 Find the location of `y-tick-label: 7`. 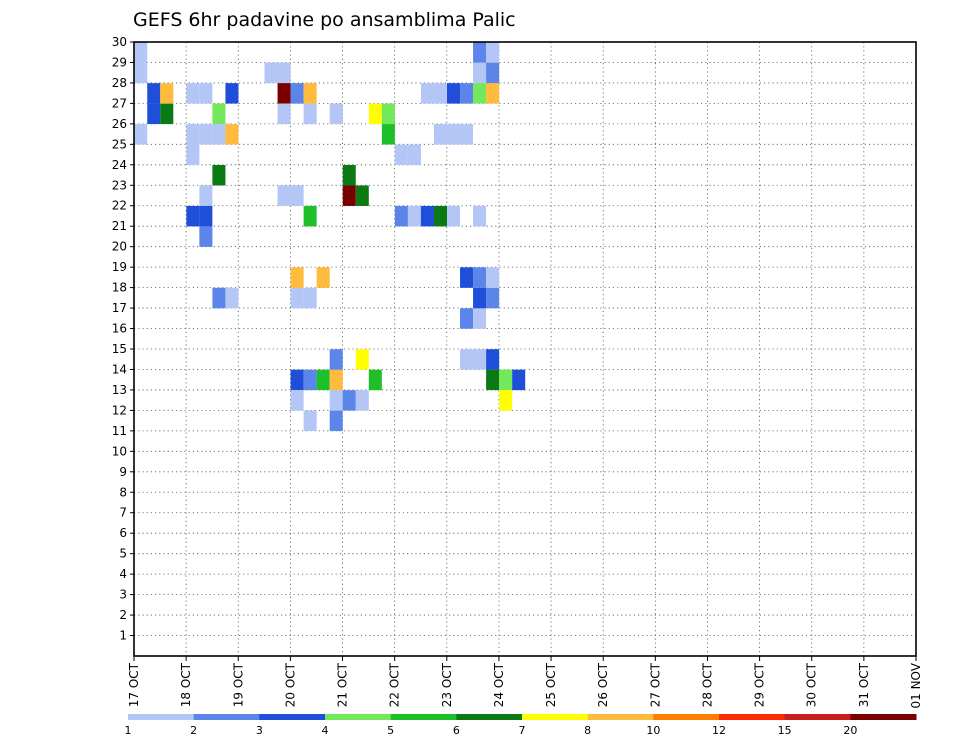

y-tick-label: 7 is located at coordinates (123, 513).